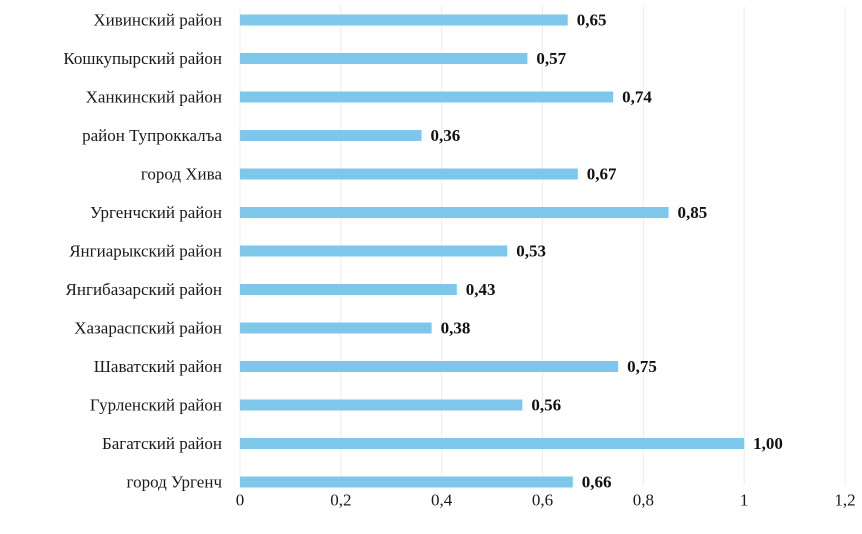 Image resolution: width=862 pixels, height=534 pixels. Describe the element at coordinates (442, 500) in the screenshot. I see `x-tick-label-2: 0,4` at that location.